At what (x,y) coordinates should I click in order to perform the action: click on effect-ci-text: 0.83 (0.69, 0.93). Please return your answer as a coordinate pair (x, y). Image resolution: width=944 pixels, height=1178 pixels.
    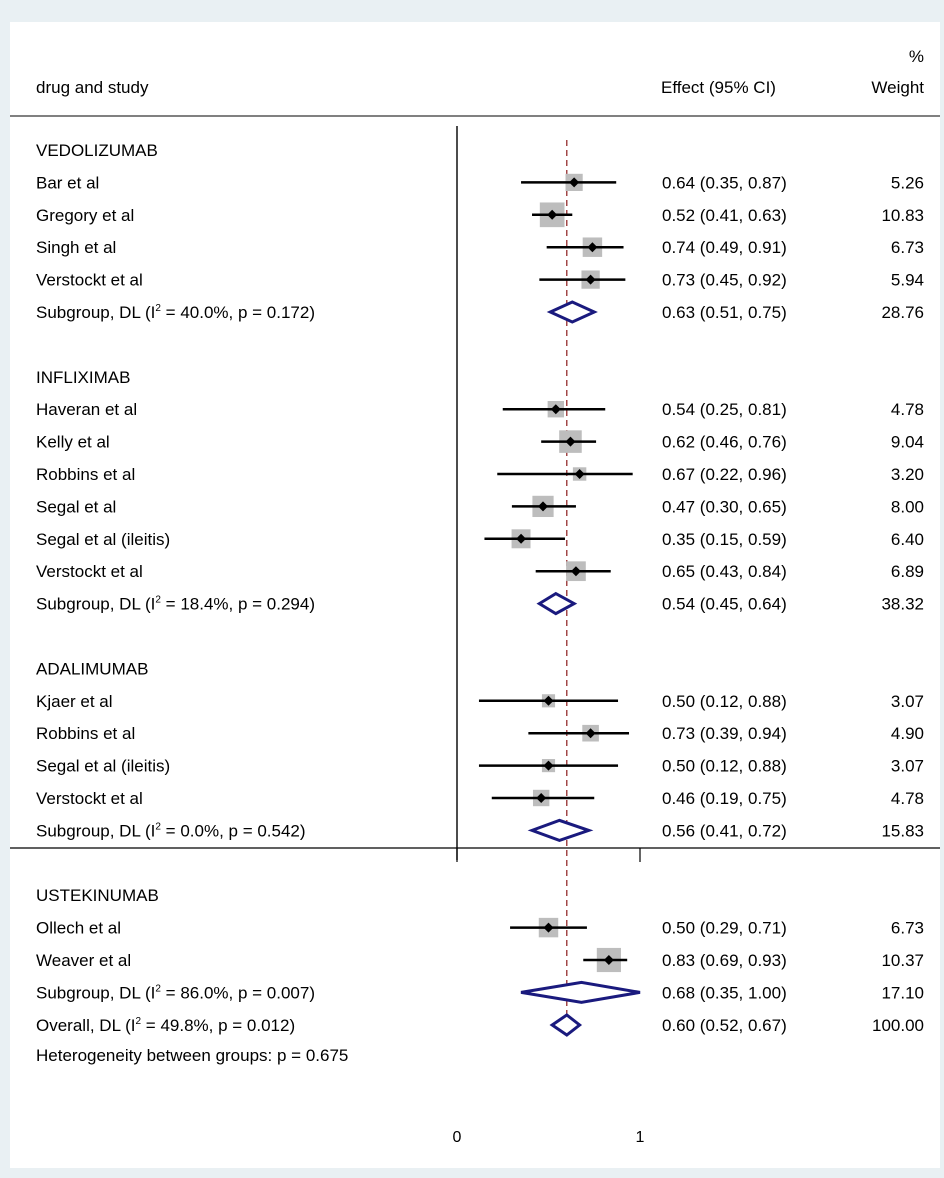
    Looking at the image, I should click on (724, 960).